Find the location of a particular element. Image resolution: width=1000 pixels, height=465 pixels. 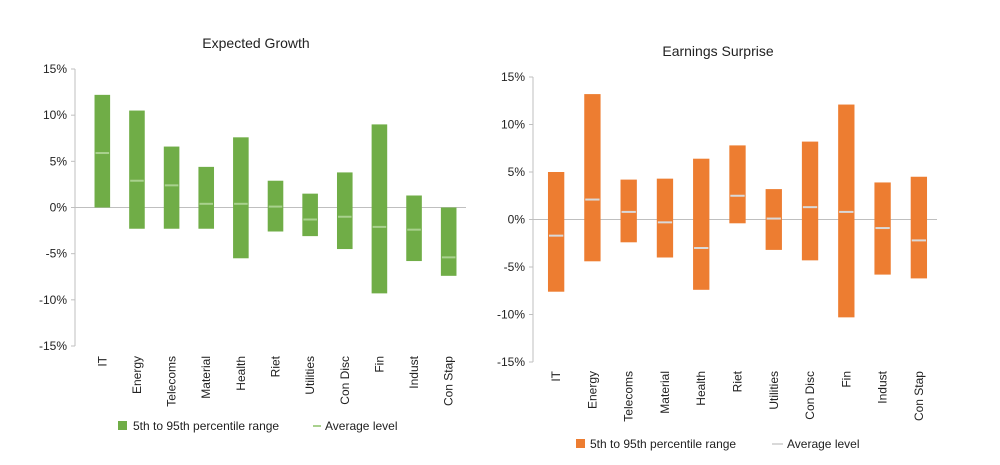

chart-title: Earnings Surprise is located at coordinates (717, 51).